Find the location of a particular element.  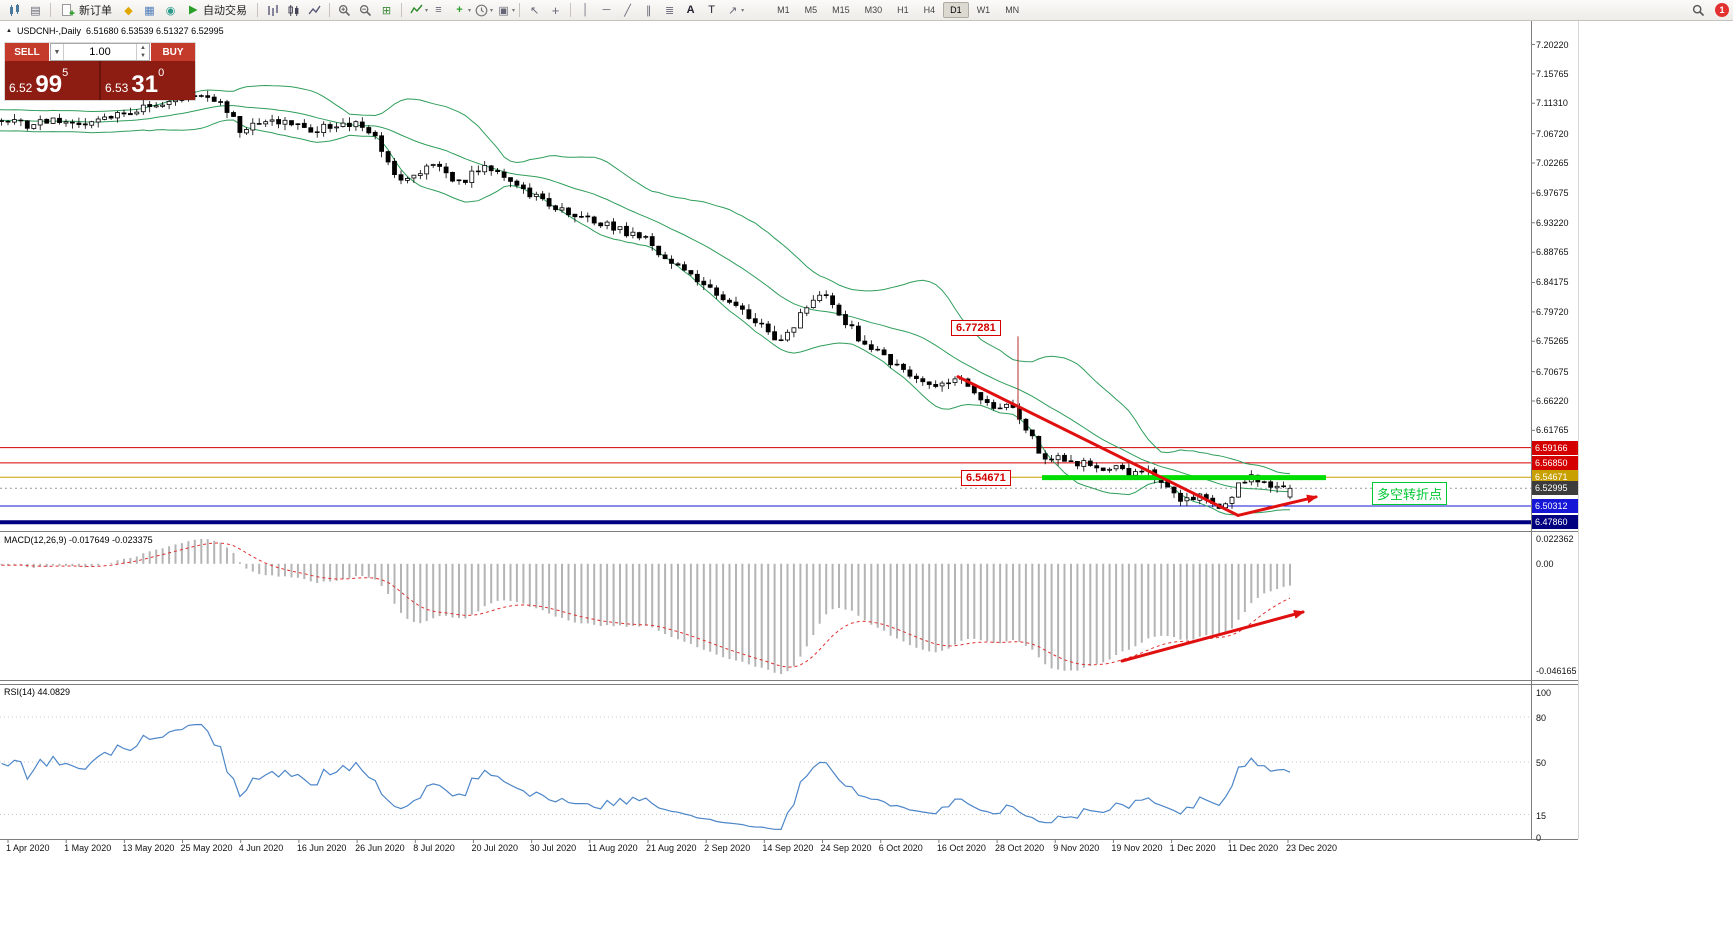

text-tool-icon: A is located at coordinates (690, 10).